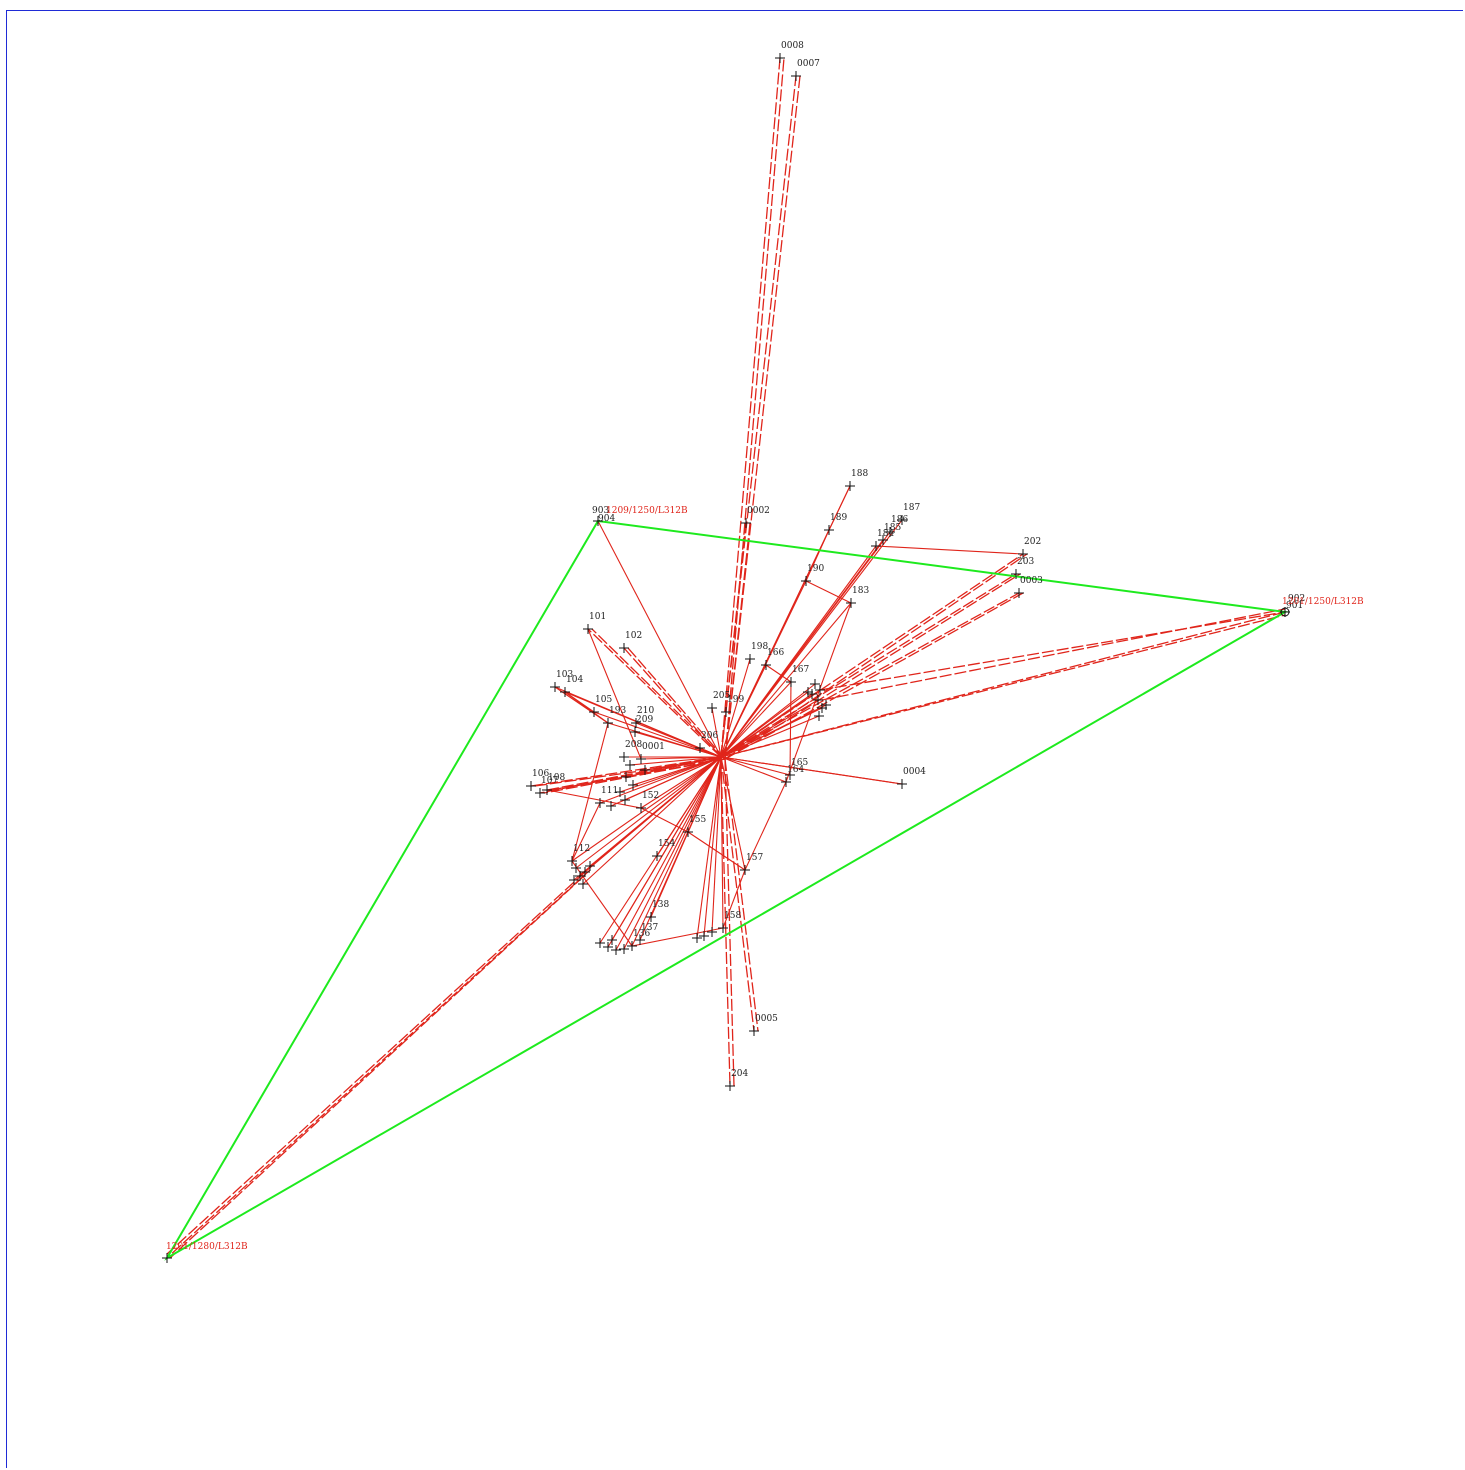 The image size is (1465, 1470). What do you see at coordinates (653, 747) in the screenshot?
I see `point-label: 0001` at bounding box center [653, 747].